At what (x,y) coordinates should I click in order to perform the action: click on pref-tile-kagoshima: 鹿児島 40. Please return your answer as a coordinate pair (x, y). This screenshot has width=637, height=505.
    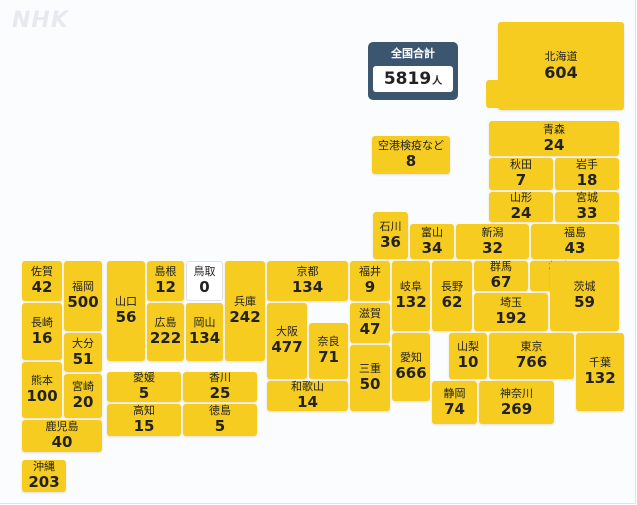
    Looking at the image, I should click on (62, 436).